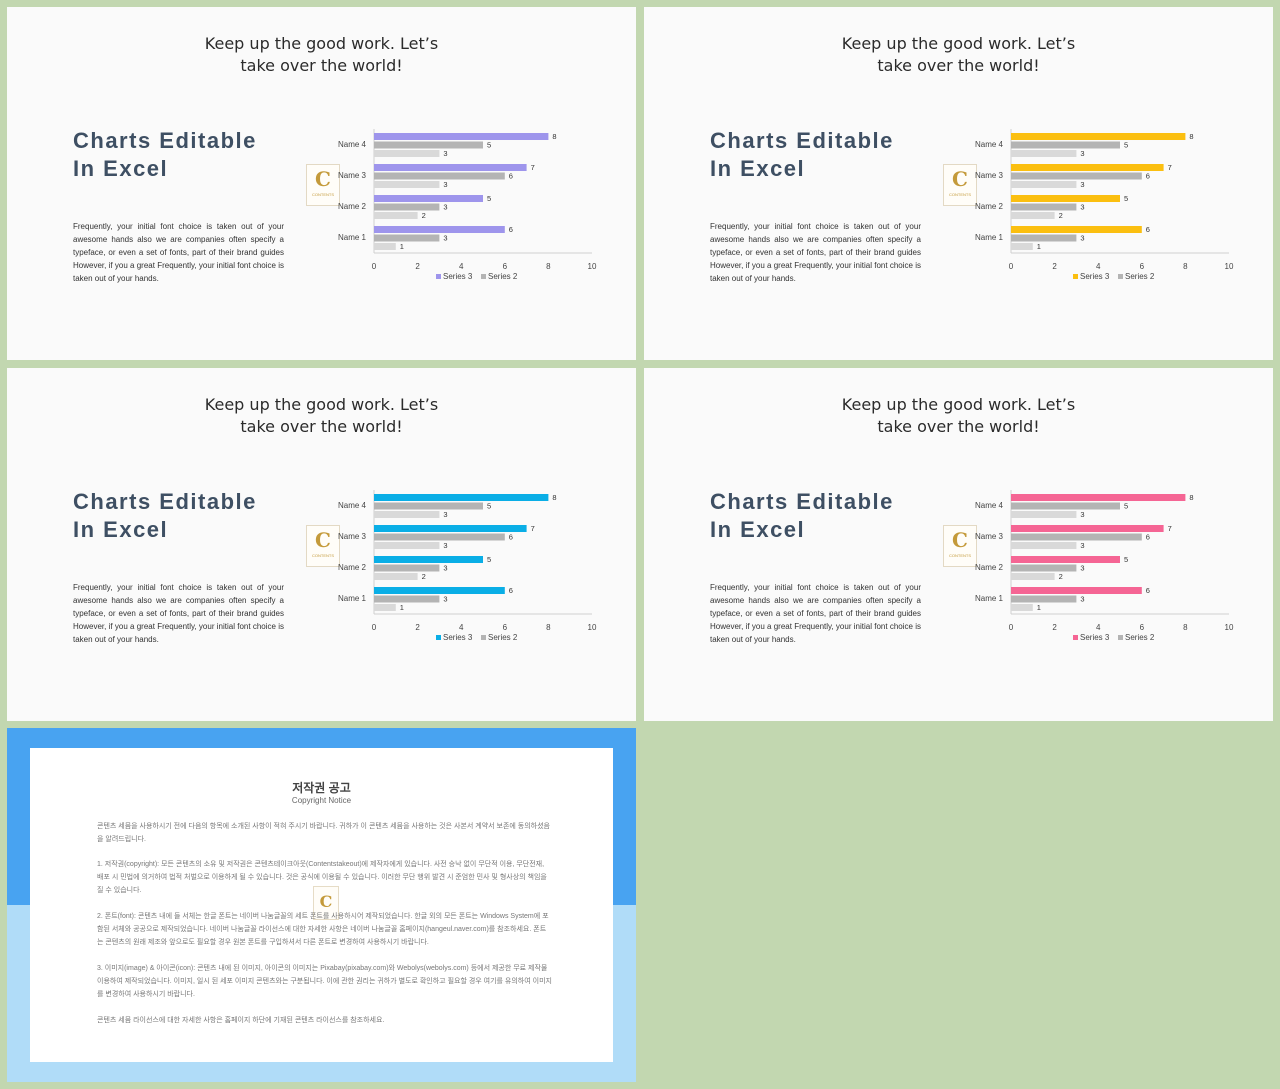 Image resolution: width=1280 pixels, height=1089 pixels. What do you see at coordinates (326, 903) in the screenshot?
I see `notice-logo: C` at bounding box center [326, 903].